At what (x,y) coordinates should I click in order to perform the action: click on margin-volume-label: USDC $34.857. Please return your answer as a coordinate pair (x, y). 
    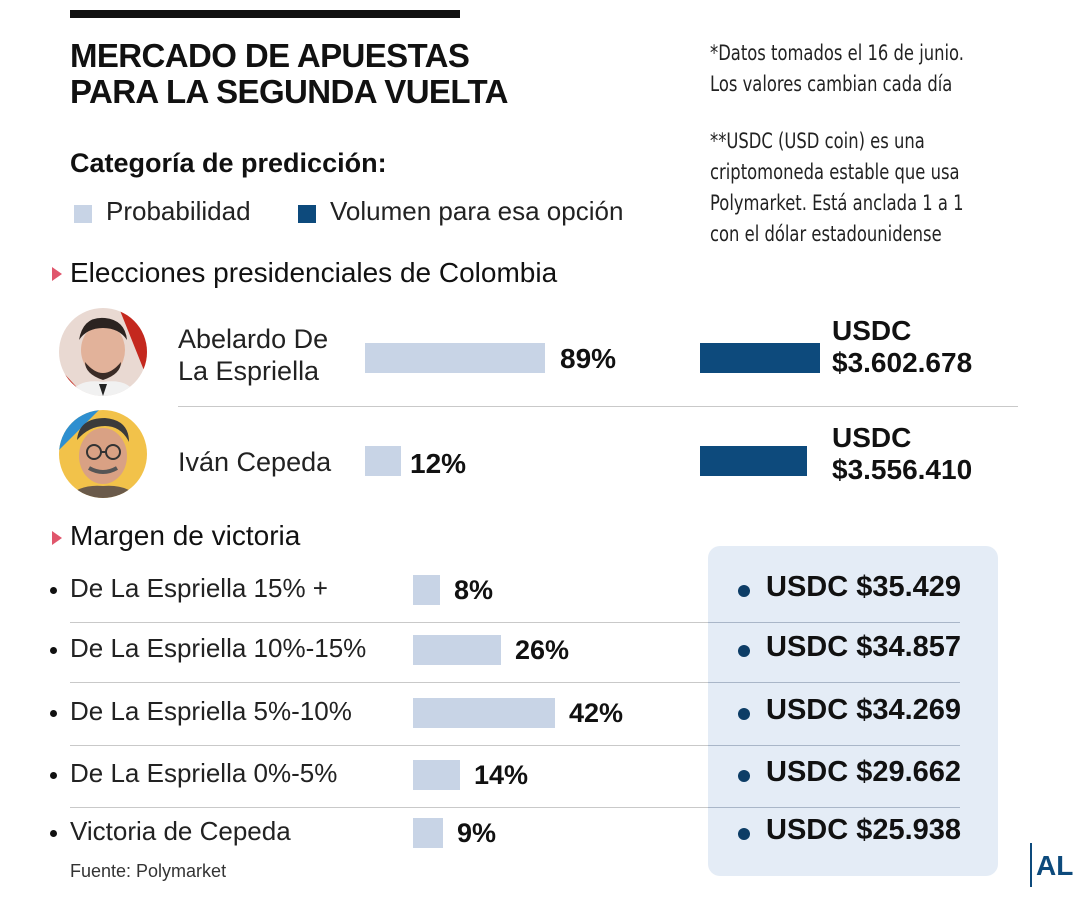
    Looking at the image, I should click on (864, 647).